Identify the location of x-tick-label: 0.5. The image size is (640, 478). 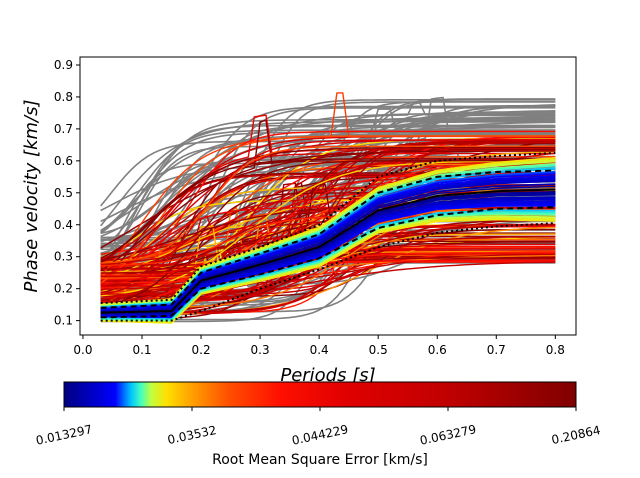
(378, 350).